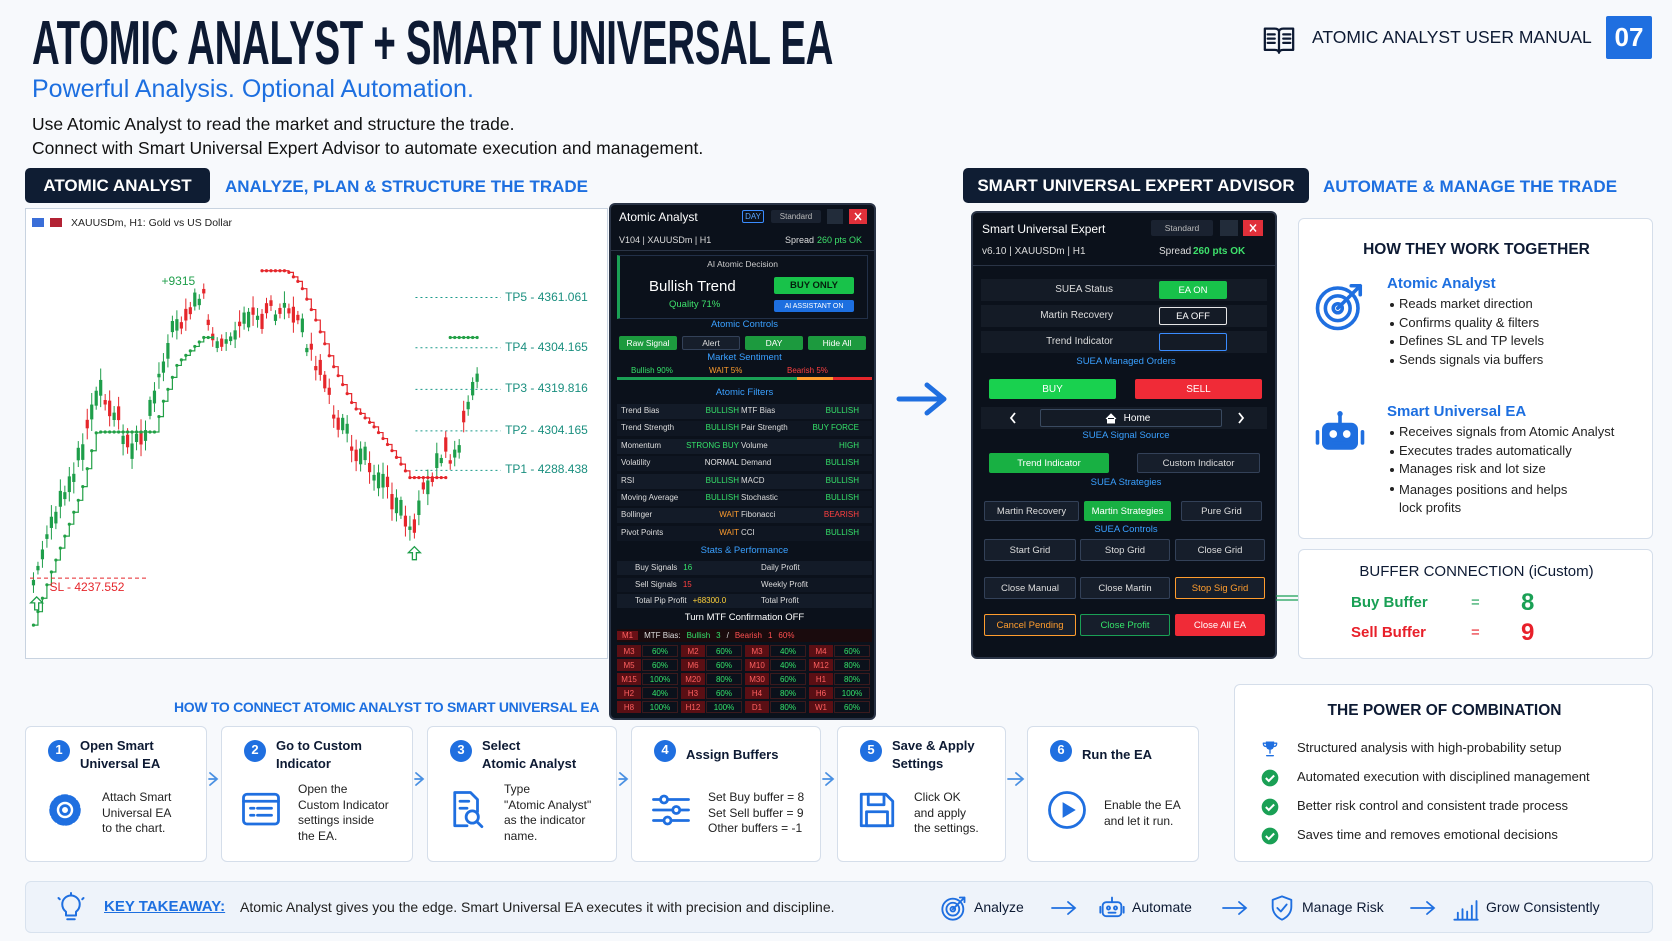 The image size is (1672, 941). Describe the element at coordinates (744, 357) in the screenshot. I see `section-title: Market Sentiment` at that location.